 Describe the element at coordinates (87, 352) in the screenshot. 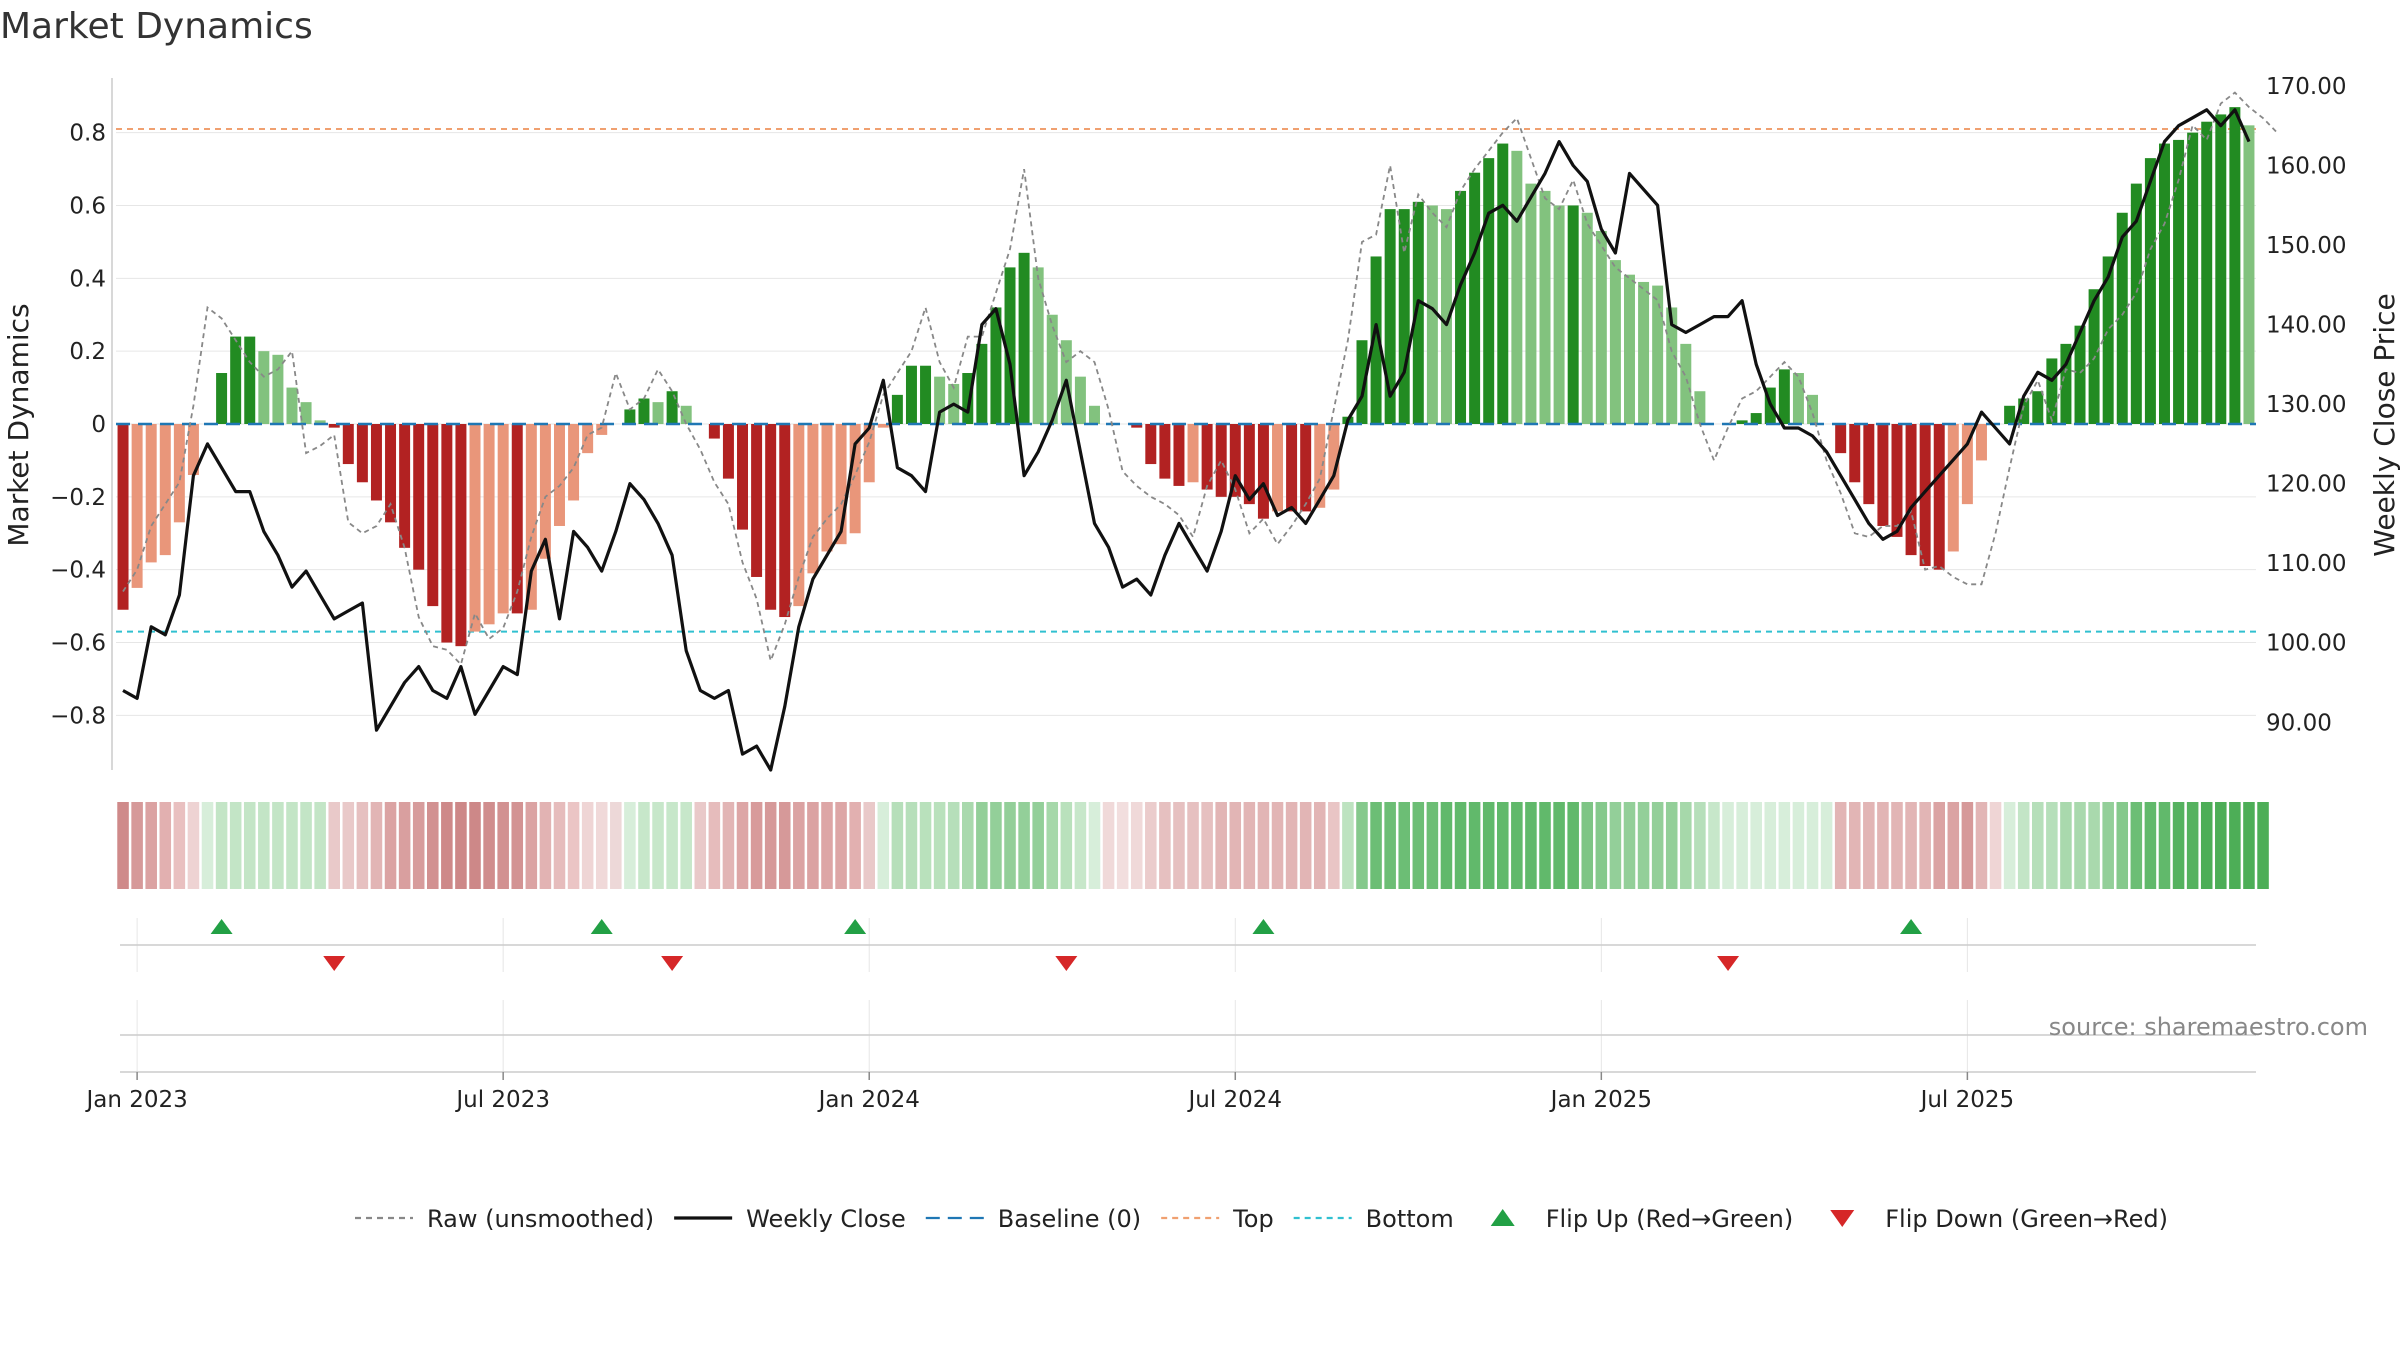

I see `y-tick-label: 0.2` at that location.